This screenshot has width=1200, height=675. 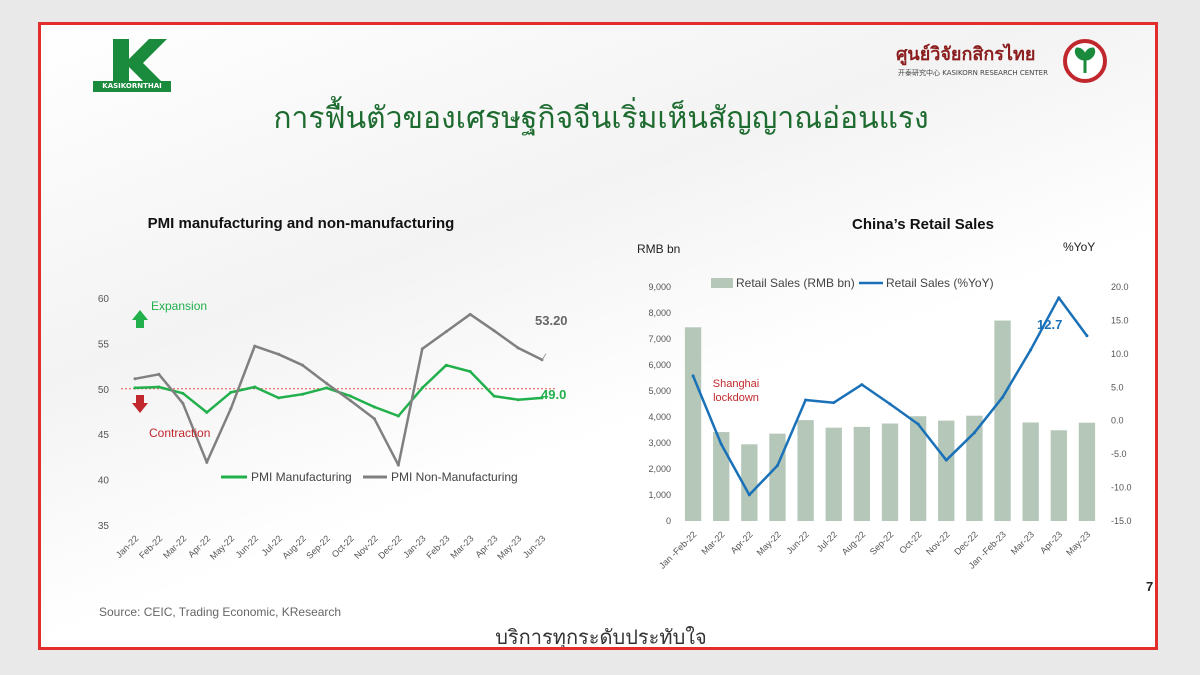 What do you see at coordinates (338, 390) in the screenshot?
I see `pmi-non-manufacturing-line` at bounding box center [338, 390].